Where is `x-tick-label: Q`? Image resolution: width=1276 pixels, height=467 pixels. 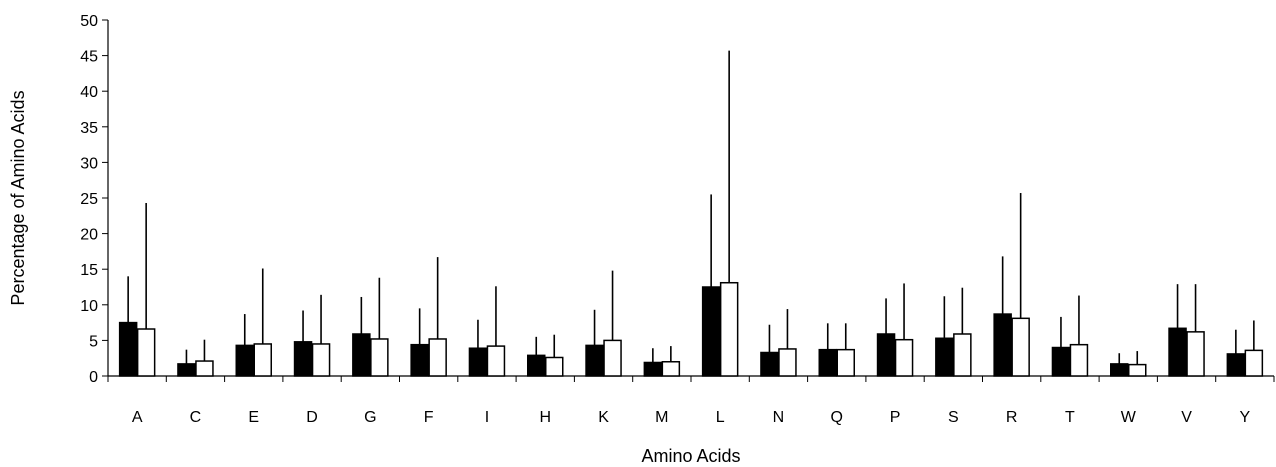 x-tick-label: Q is located at coordinates (837, 417).